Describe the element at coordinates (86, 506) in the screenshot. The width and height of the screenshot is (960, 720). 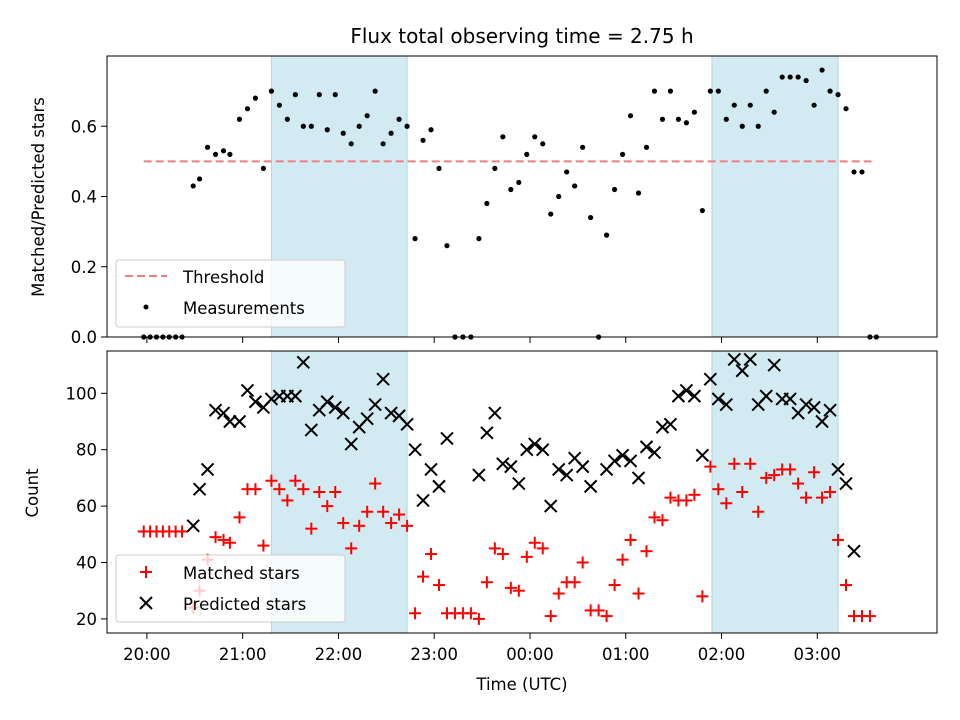
I see `bottom-y-tick-label: 60` at that location.